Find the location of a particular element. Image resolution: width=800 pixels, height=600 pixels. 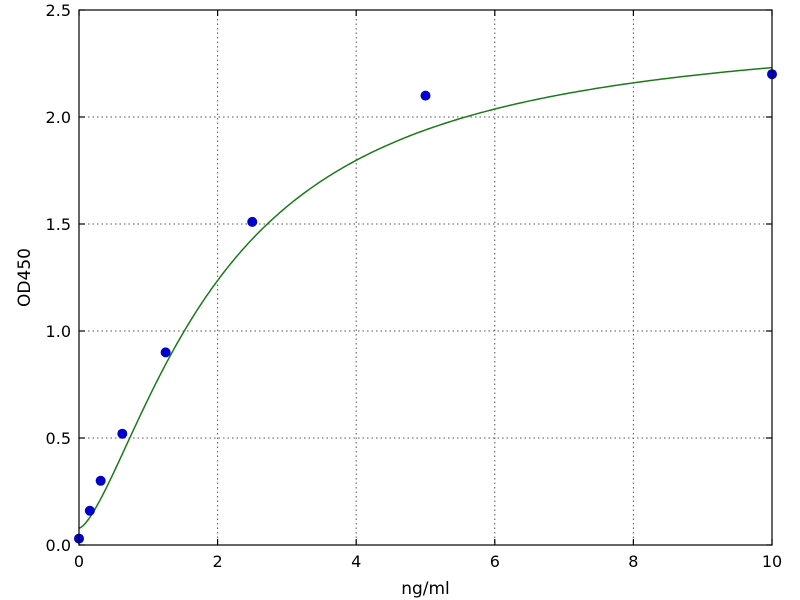

y-tick-label: 2.0 is located at coordinates (58, 117).